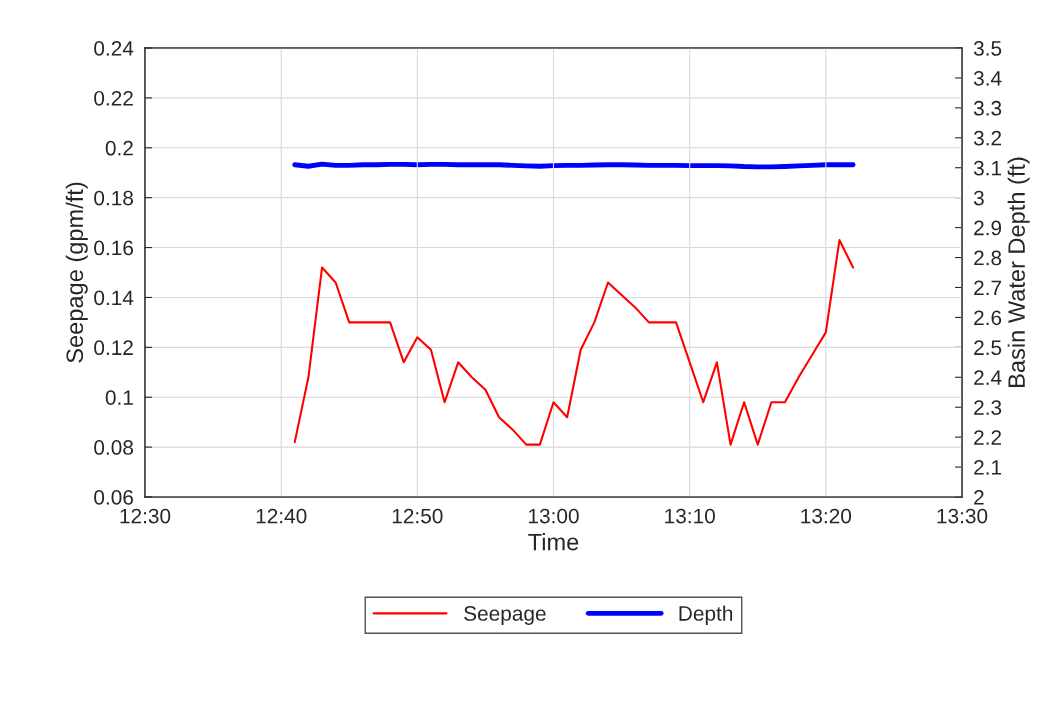  I want to click on y2-tick-label: 2.5, so click(988, 348).